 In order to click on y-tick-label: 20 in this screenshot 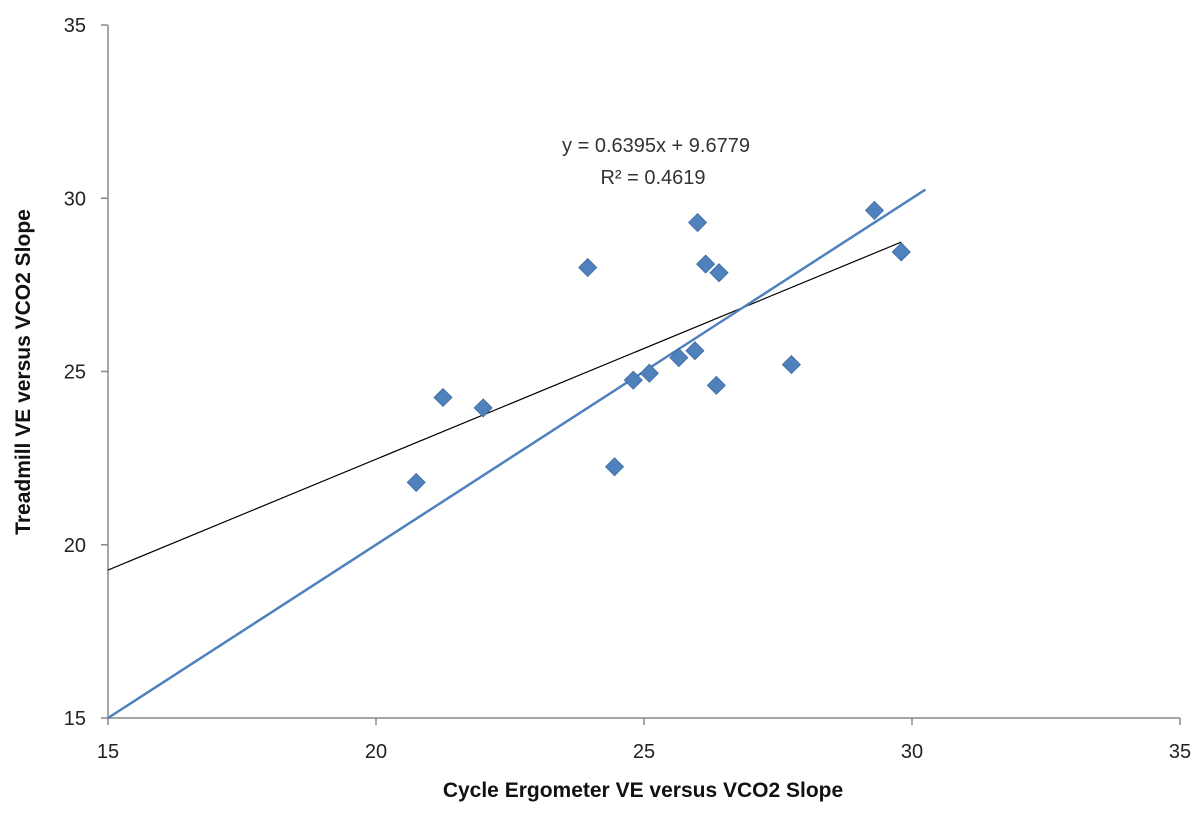, I will do `click(75, 546)`.